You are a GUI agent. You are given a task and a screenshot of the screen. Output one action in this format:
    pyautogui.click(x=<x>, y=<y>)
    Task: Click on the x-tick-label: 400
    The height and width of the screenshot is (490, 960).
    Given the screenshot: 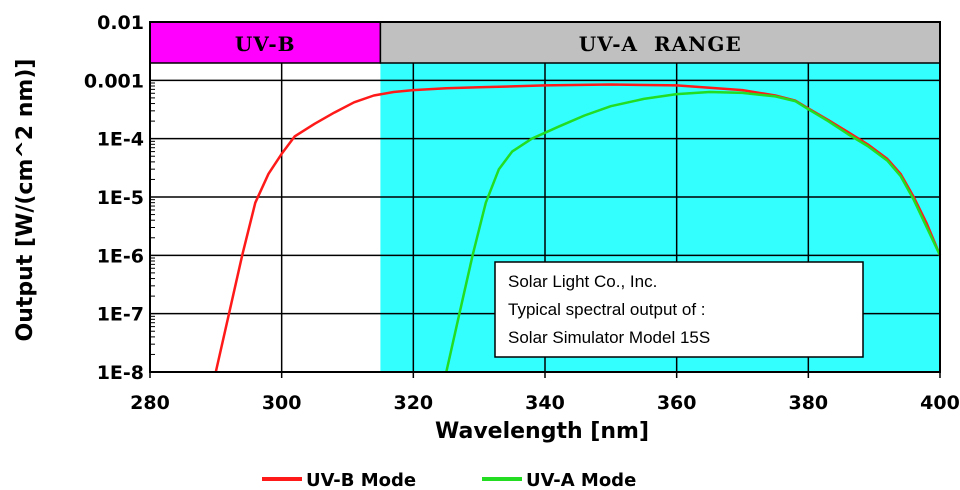 What is the action you would take?
    pyautogui.click(x=940, y=403)
    